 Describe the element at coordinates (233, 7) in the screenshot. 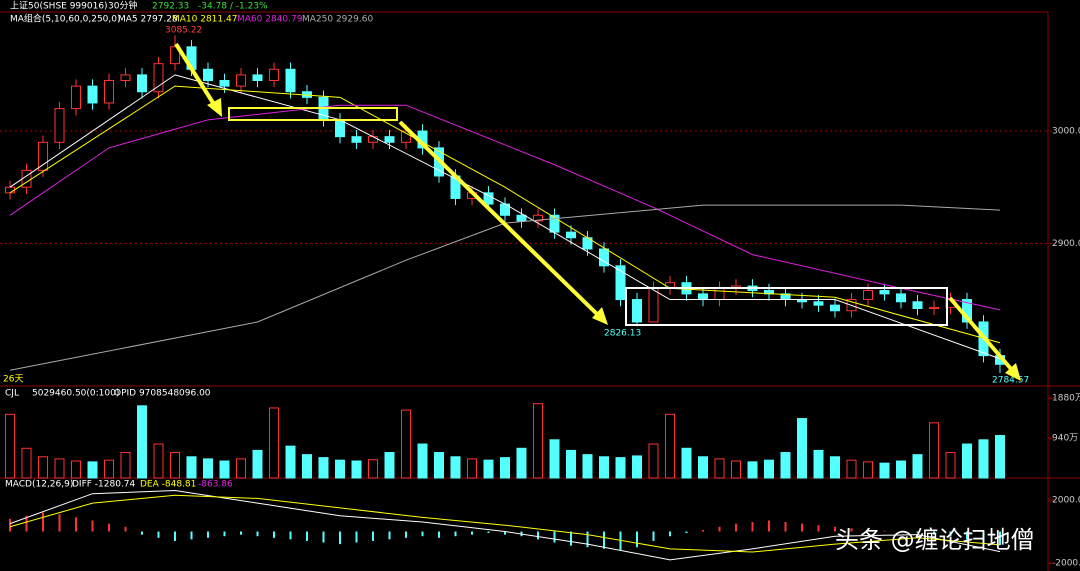

I see `change: -34.78 / -1.23%` at that location.